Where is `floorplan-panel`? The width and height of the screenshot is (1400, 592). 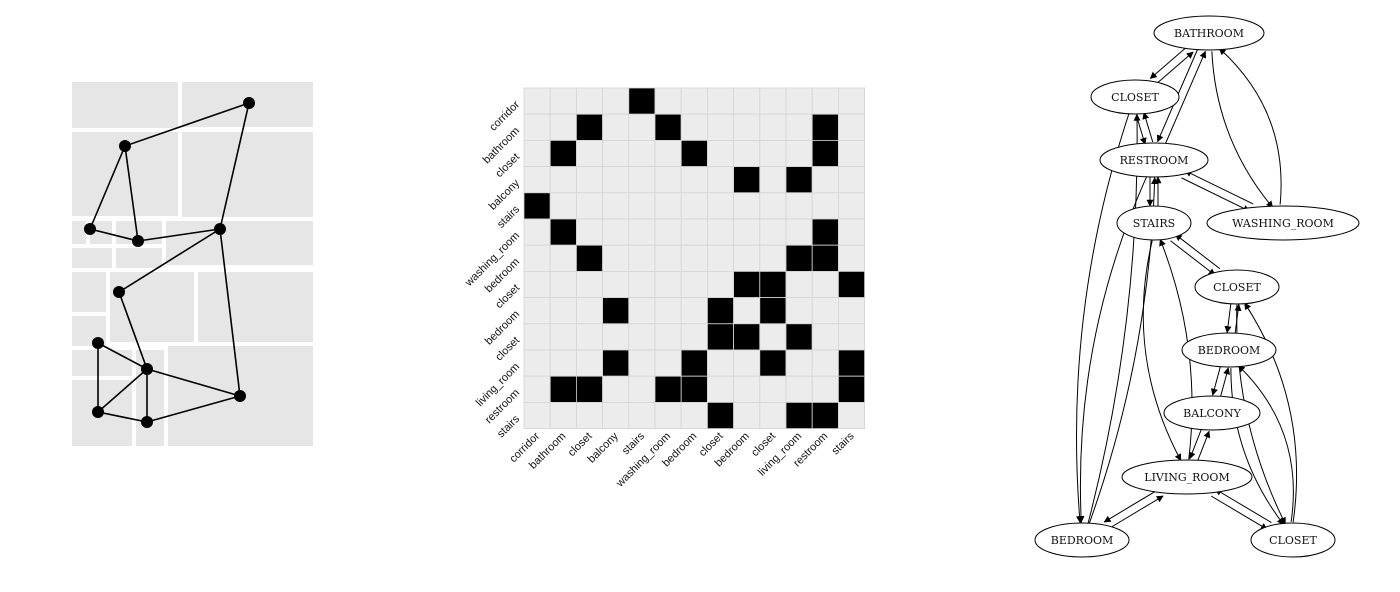
floorplan-panel is located at coordinates (192, 264).